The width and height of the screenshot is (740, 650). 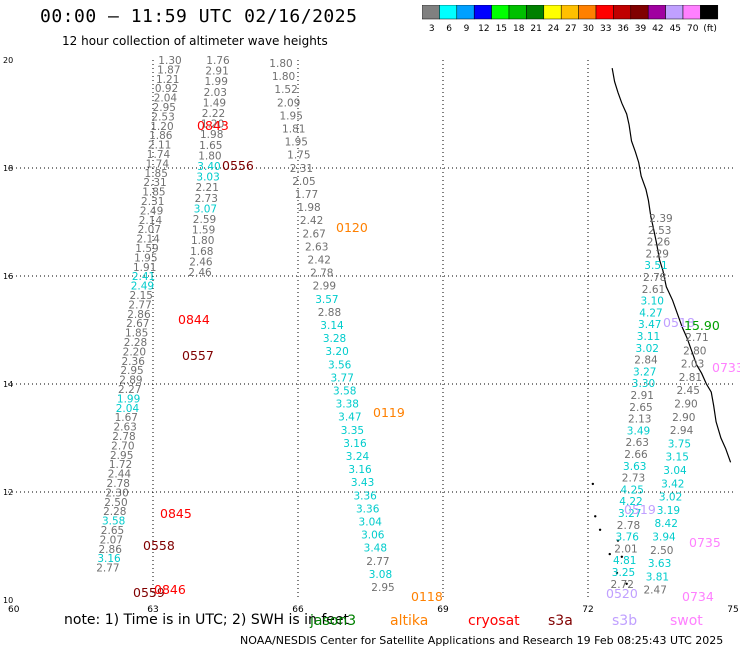 I want to click on wave-height-label: 3.07, so click(x=205, y=209).